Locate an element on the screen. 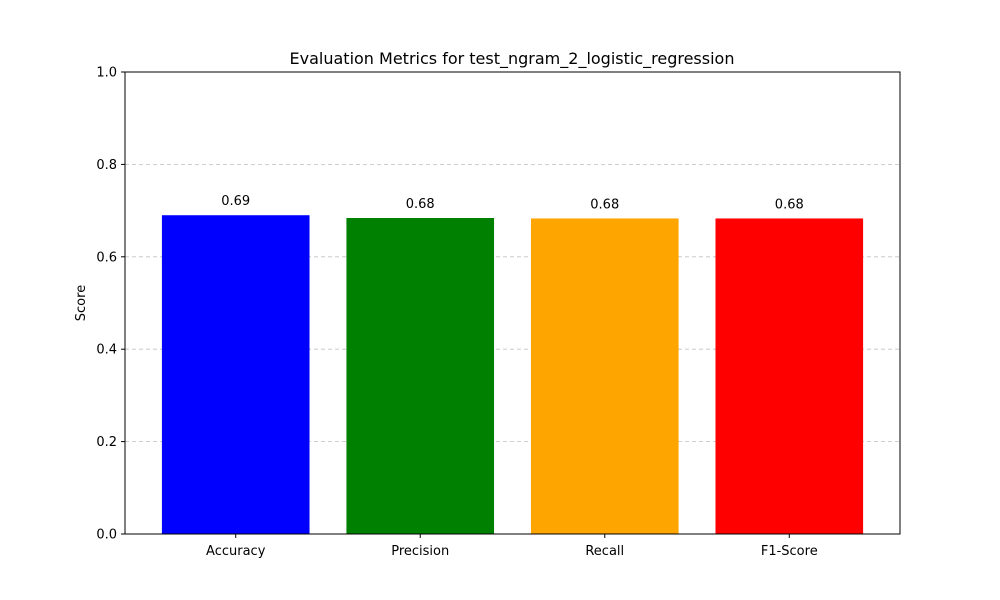 This screenshot has height=600, width=1000. y-tick-label: 0.6 is located at coordinates (106, 257).